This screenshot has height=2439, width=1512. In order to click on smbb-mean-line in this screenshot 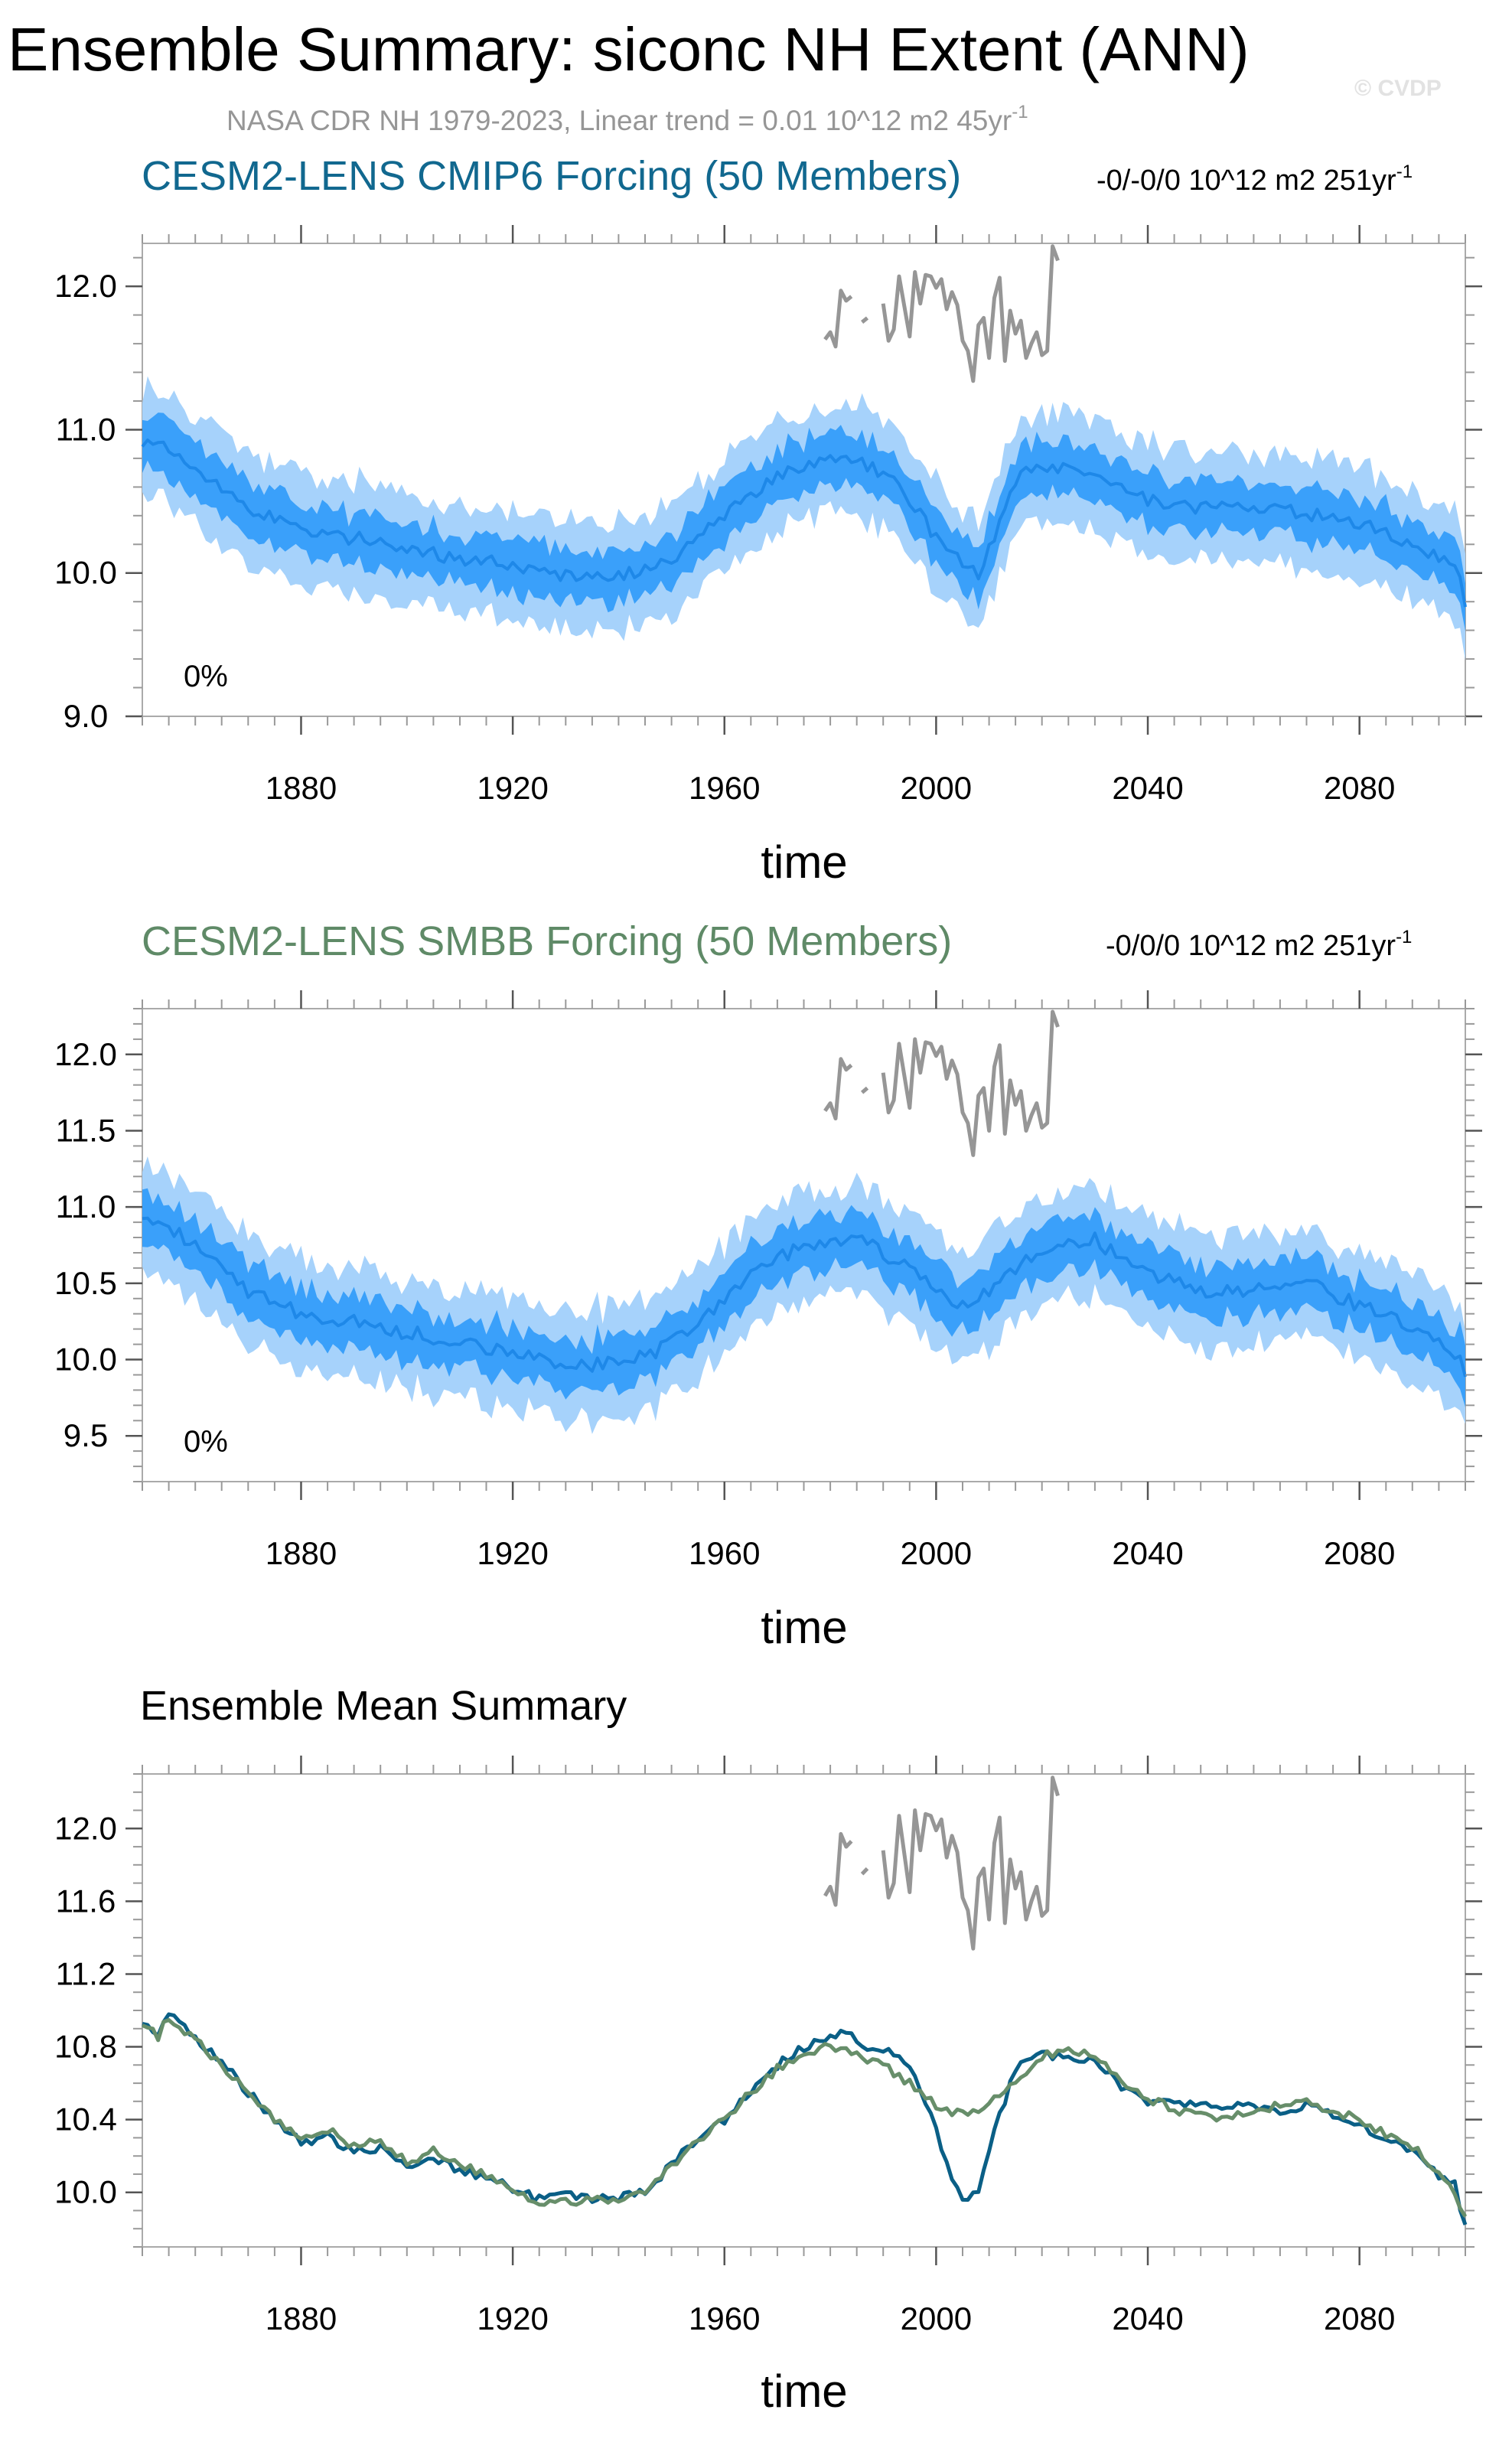, I will do `click(805, 2118)`.